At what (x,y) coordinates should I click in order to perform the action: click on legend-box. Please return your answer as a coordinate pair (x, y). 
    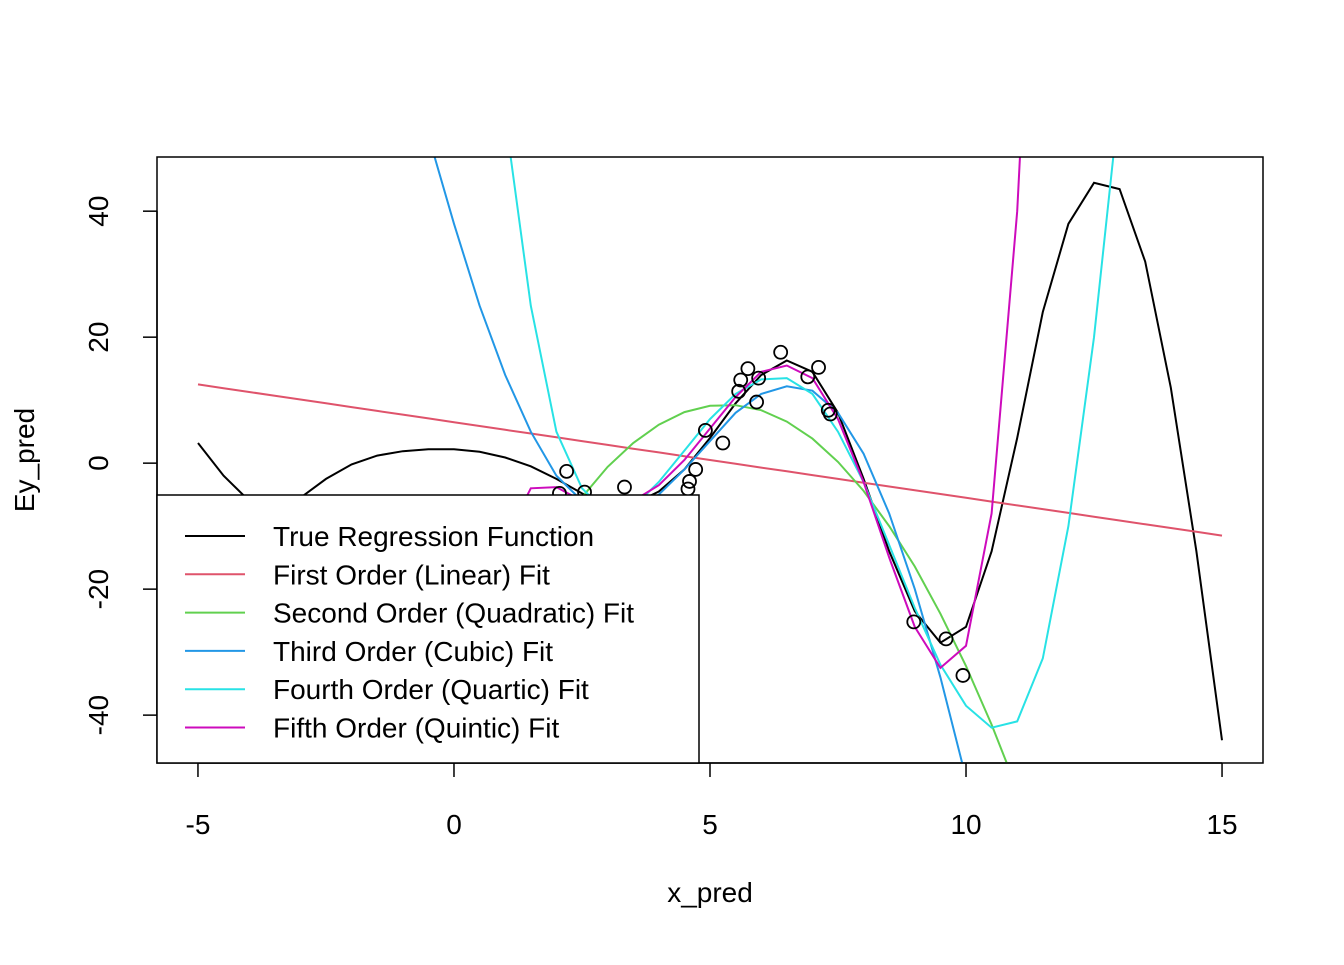
    Looking at the image, I should click on (428, 629).